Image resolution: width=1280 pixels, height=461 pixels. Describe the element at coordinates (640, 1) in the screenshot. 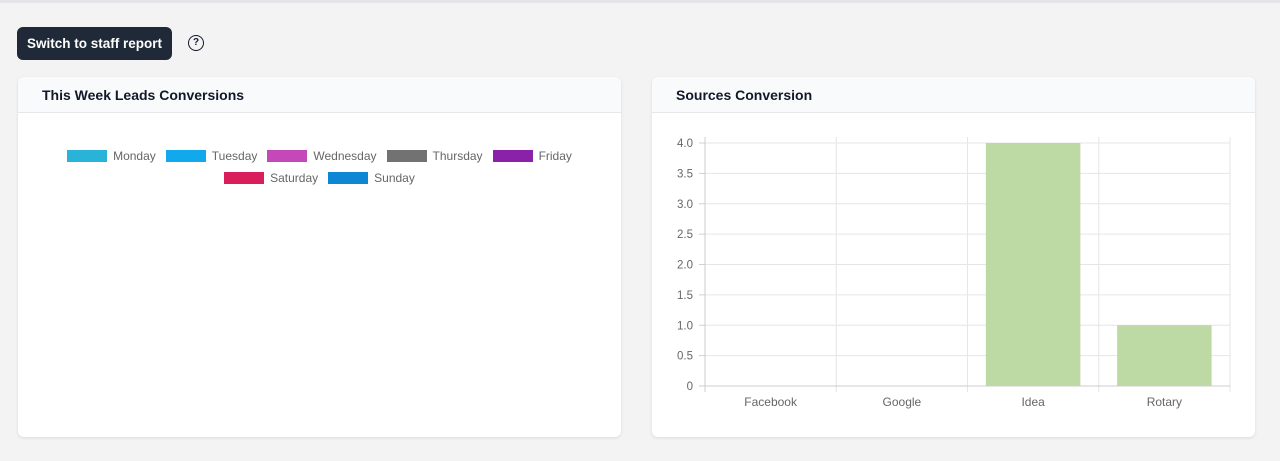

I see `top-divider` at that location.